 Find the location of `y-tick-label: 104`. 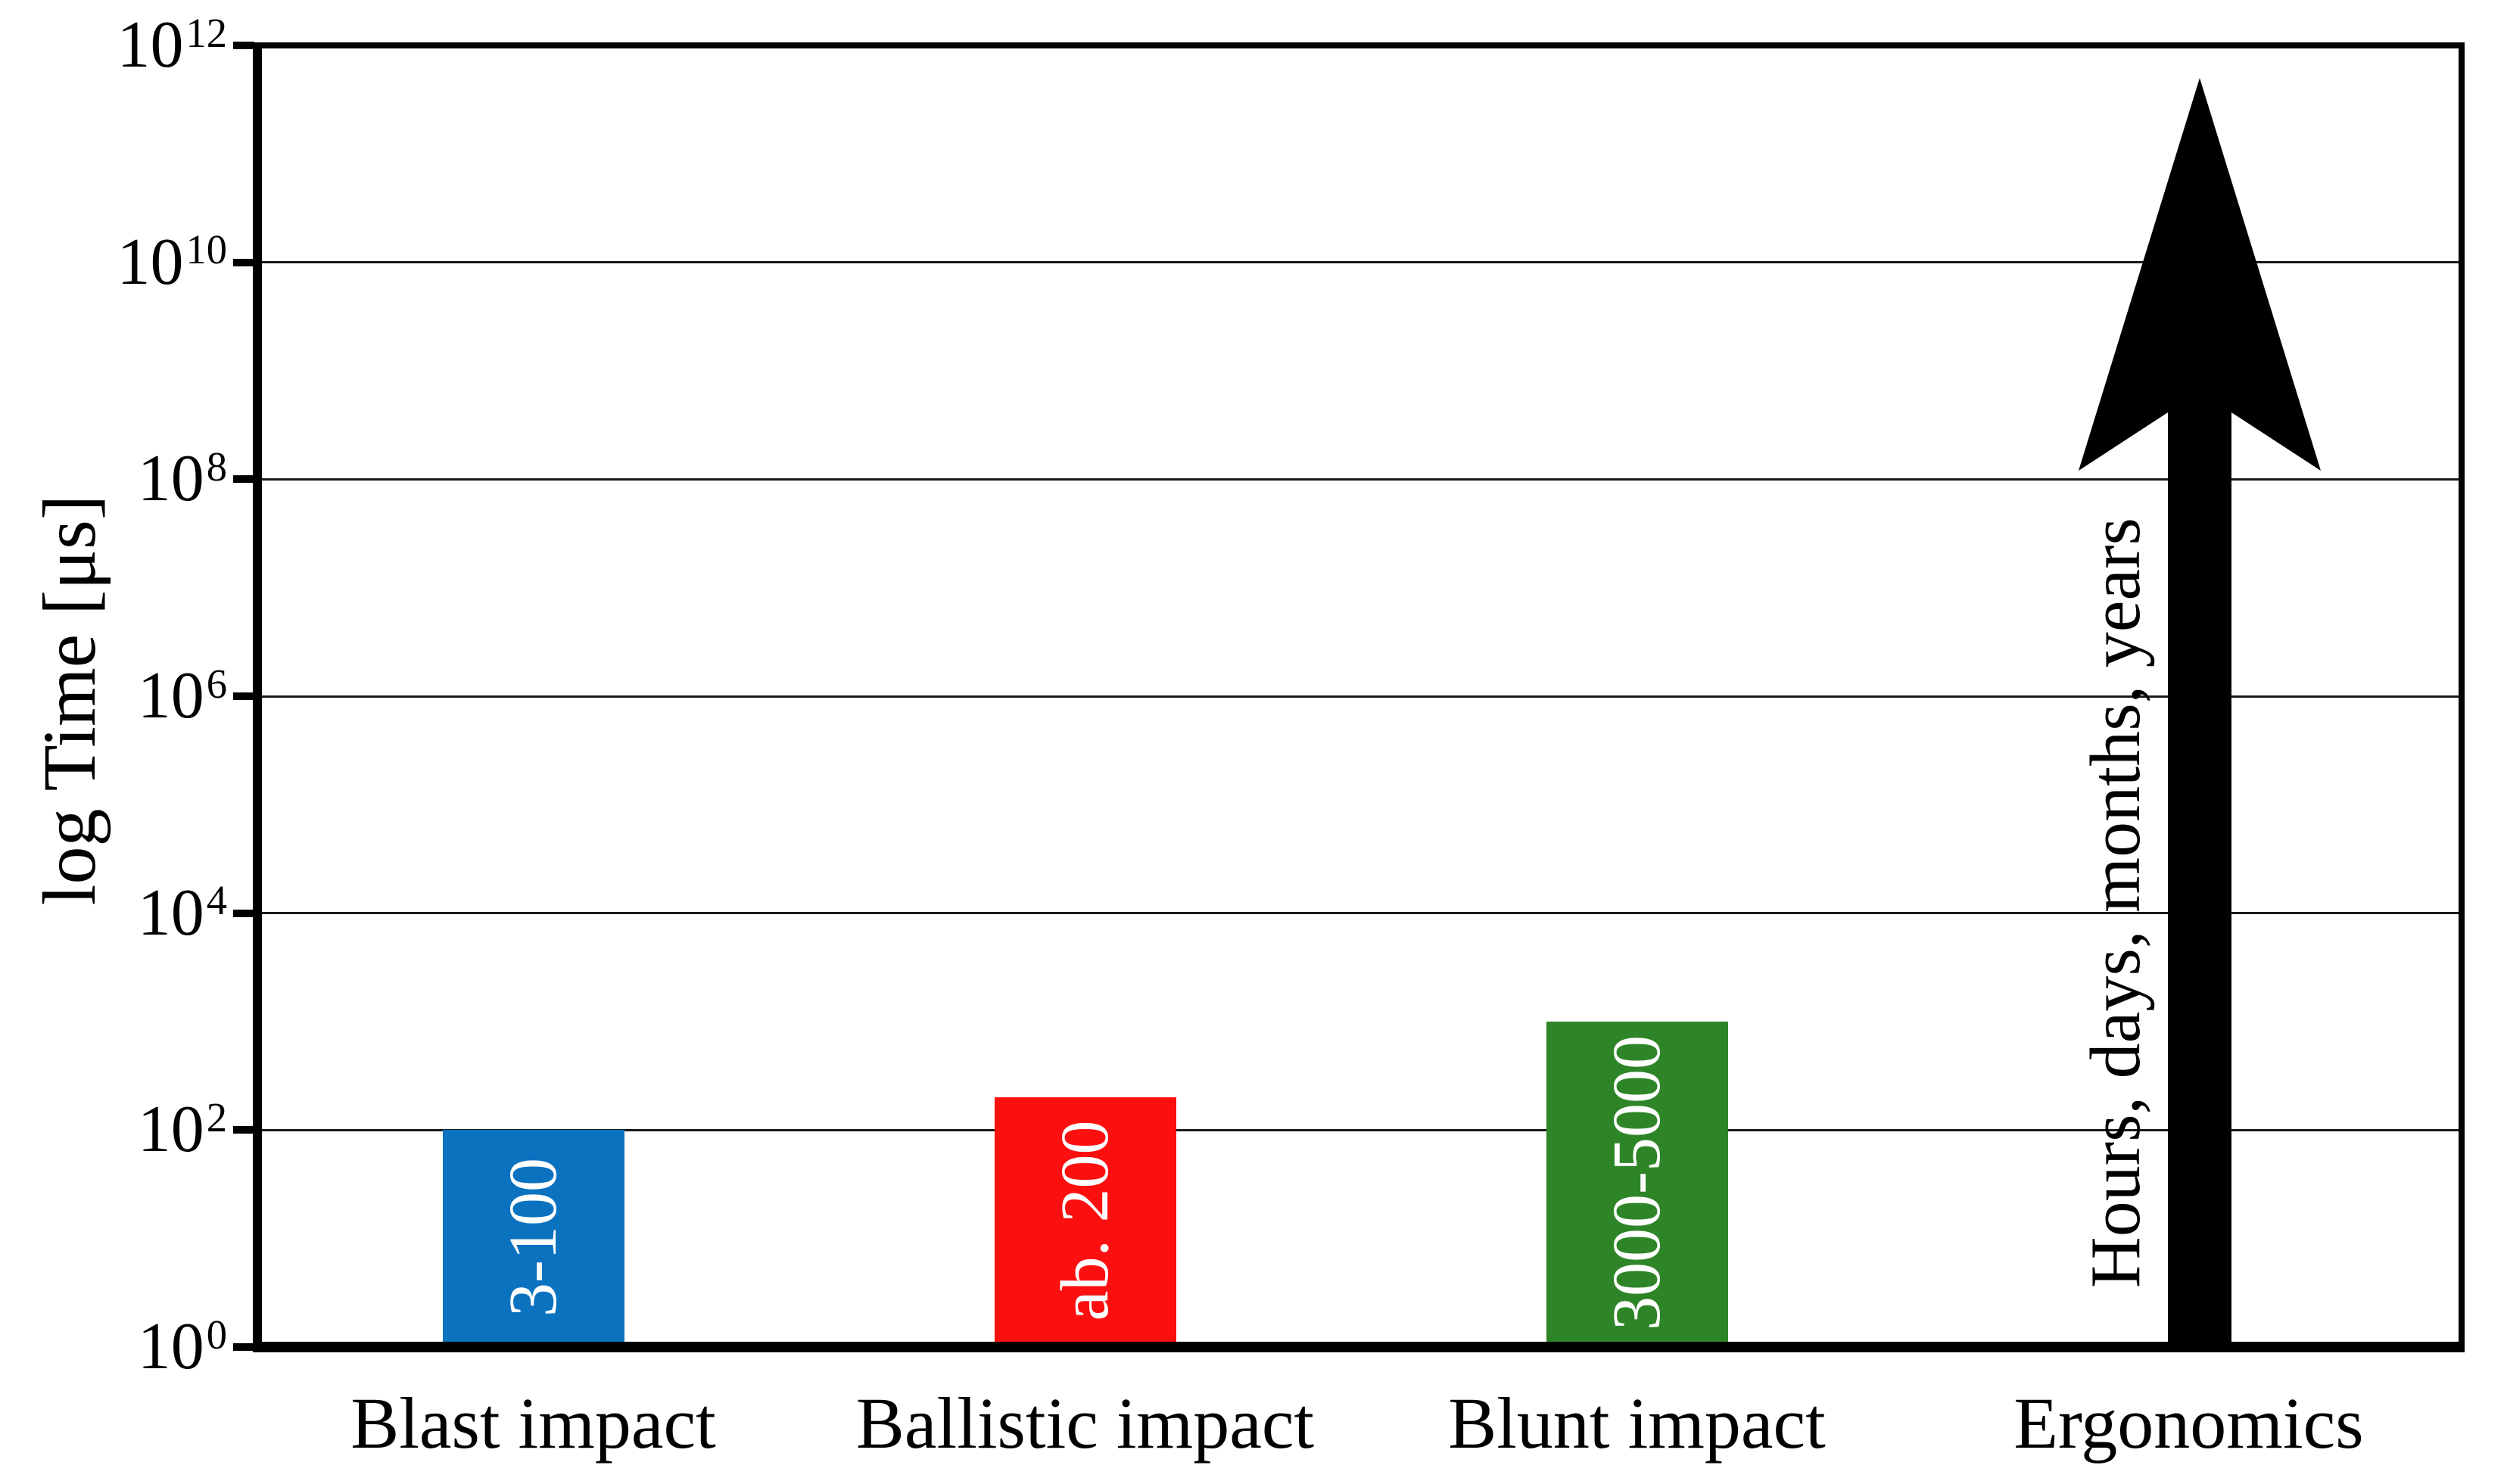

y-tick-label: 104 is located at coordinates (182, 912).